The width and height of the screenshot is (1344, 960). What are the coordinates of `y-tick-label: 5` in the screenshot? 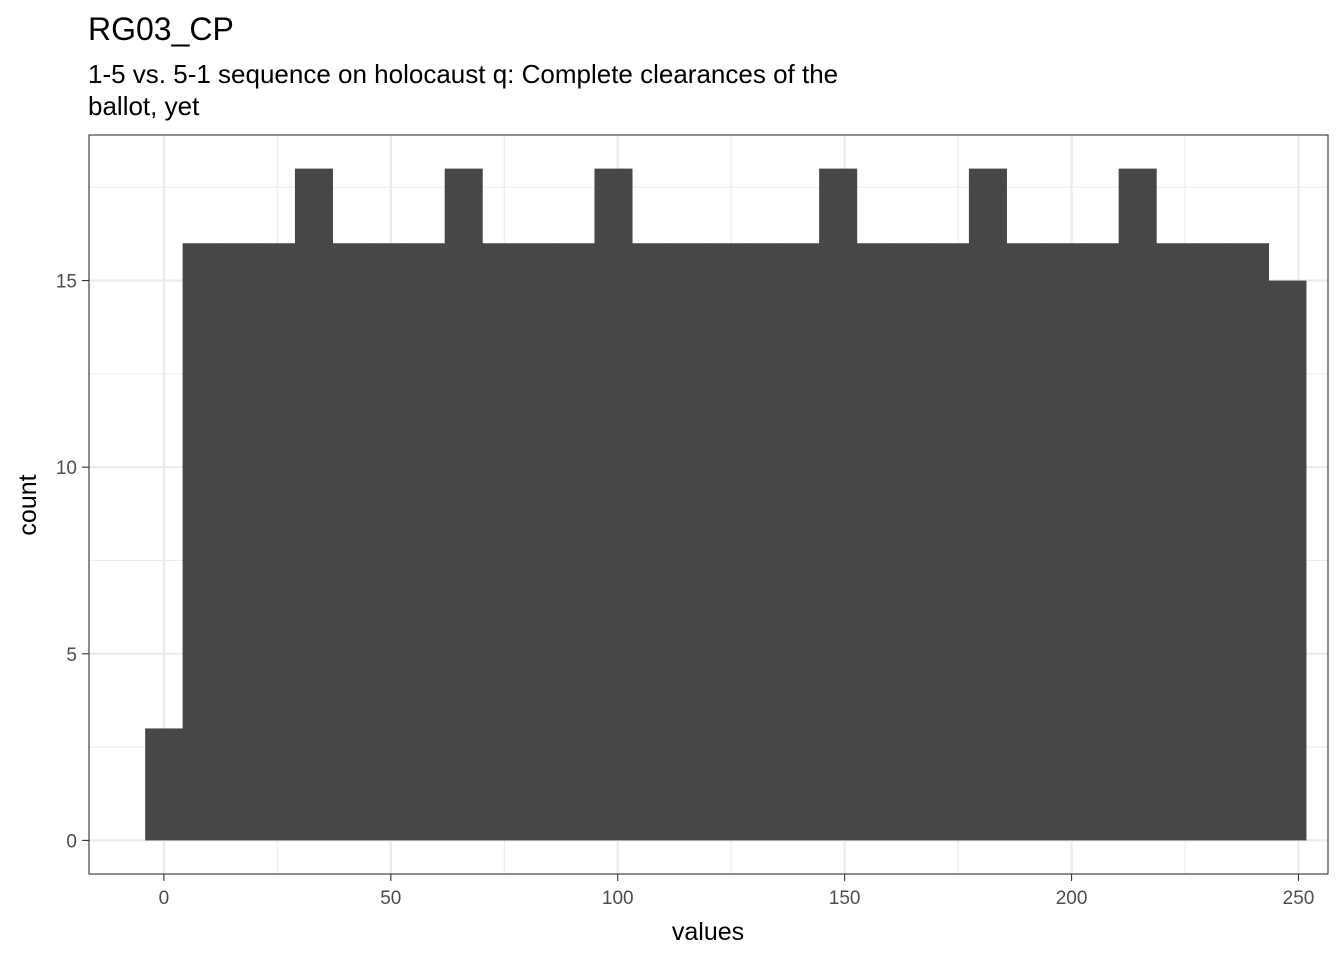 It's located at (71, 655).